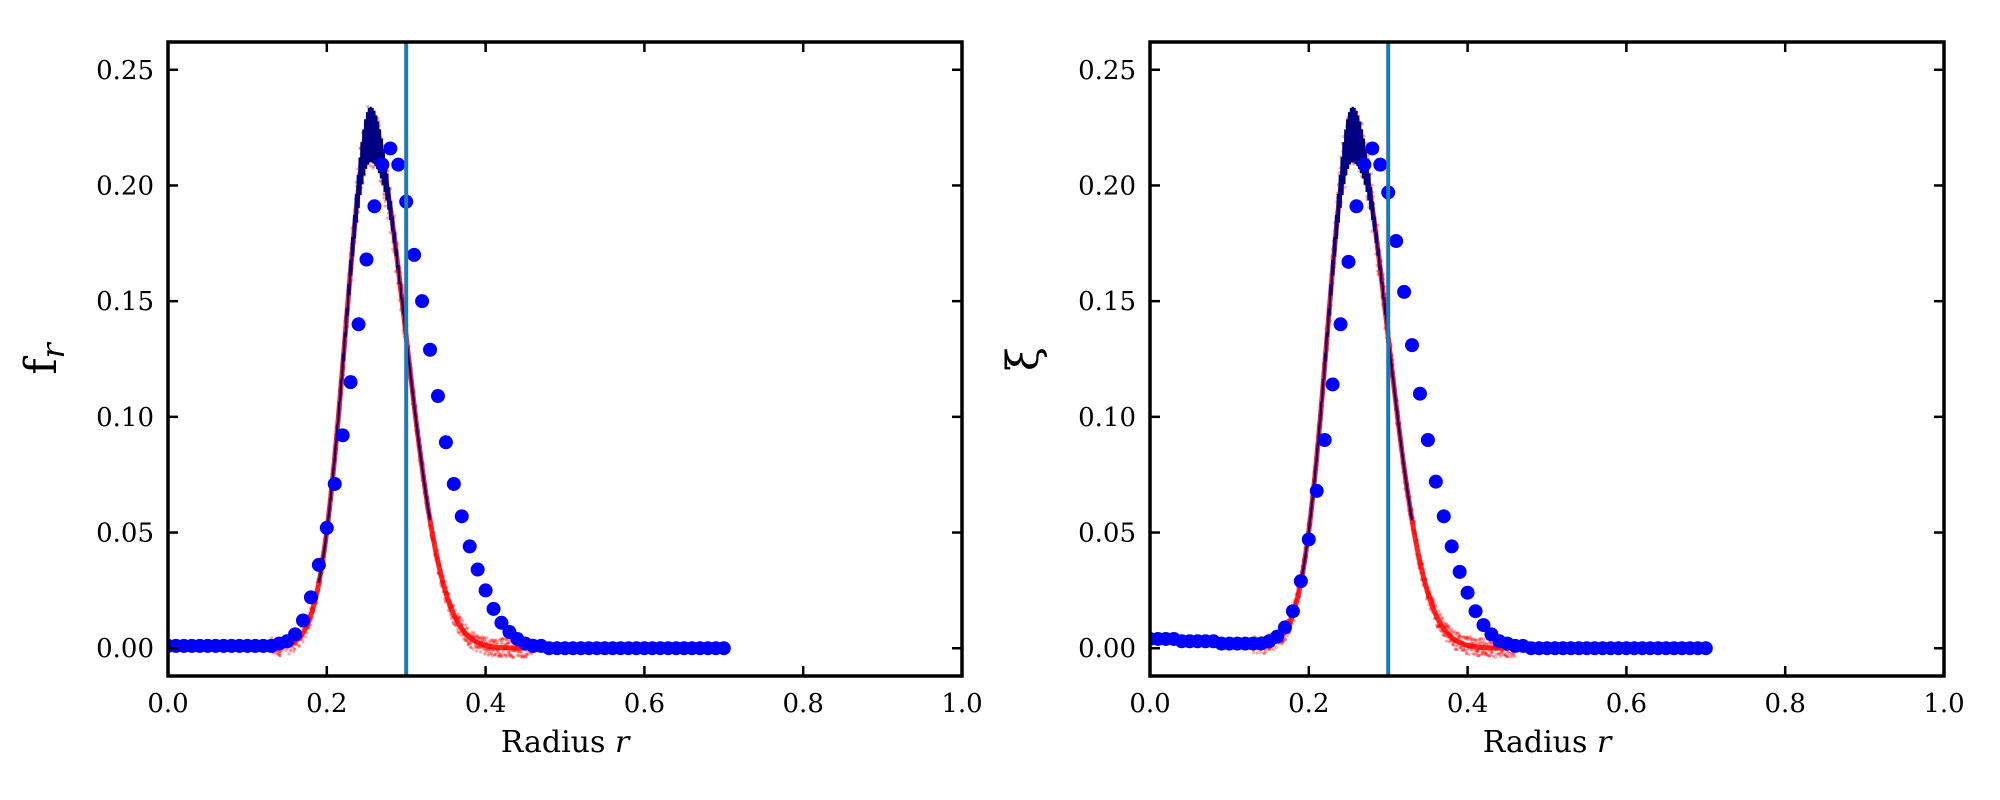 The height and width of the screenshot is (800, 2000). What do you see at coordinates (1626, 704) in the screenshot?
I see `x-tick-label: 0.6` at bounding box center [1626, 704].